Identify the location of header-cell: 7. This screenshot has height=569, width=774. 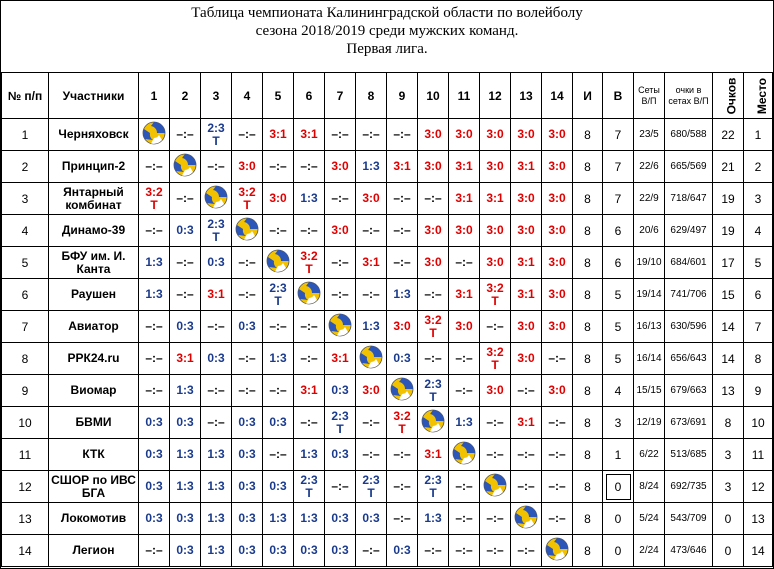
(340, 95).